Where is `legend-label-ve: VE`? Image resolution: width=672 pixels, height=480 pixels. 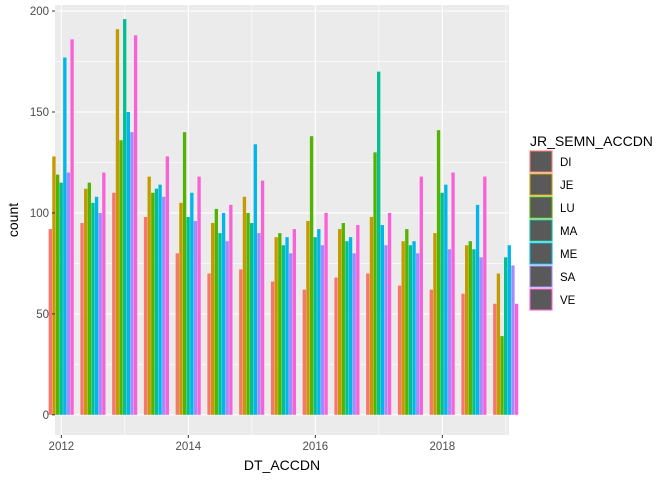 legend-label-ve: VE is located at coordinates (568, 301).